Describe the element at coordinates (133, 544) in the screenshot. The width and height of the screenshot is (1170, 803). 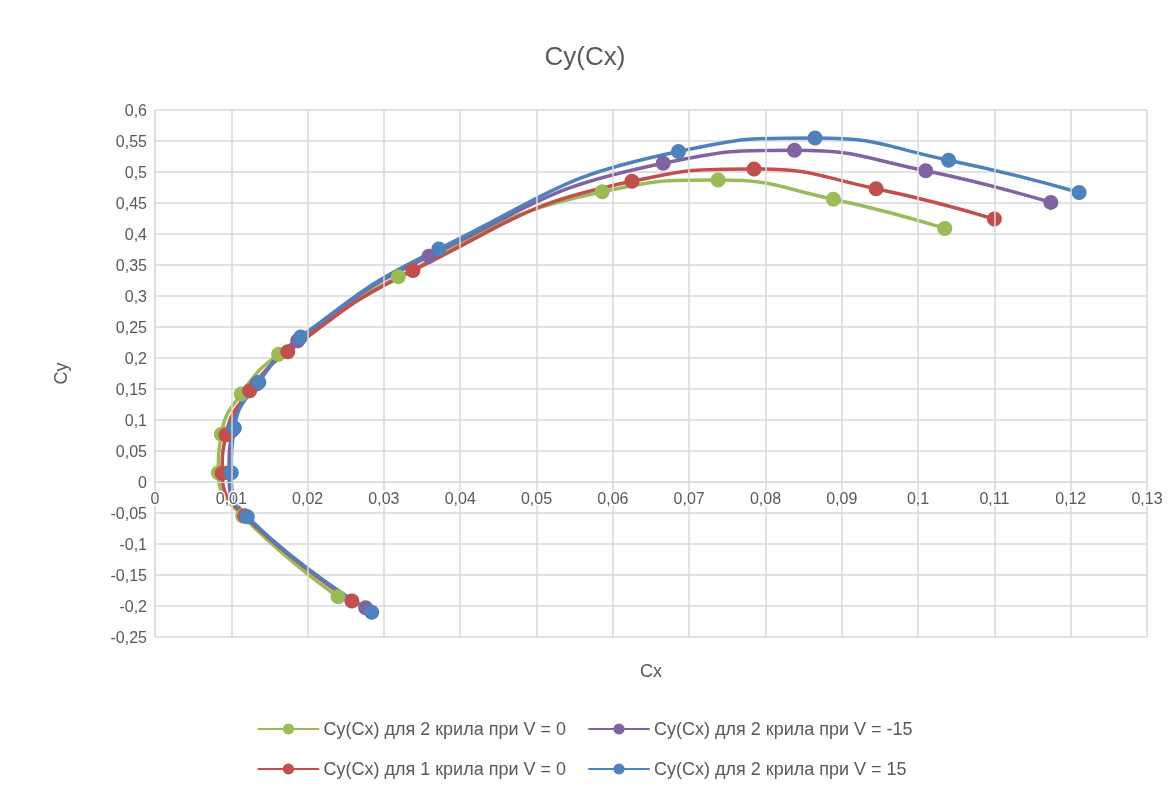
I see `y-tick-label: -0,1` at that location.